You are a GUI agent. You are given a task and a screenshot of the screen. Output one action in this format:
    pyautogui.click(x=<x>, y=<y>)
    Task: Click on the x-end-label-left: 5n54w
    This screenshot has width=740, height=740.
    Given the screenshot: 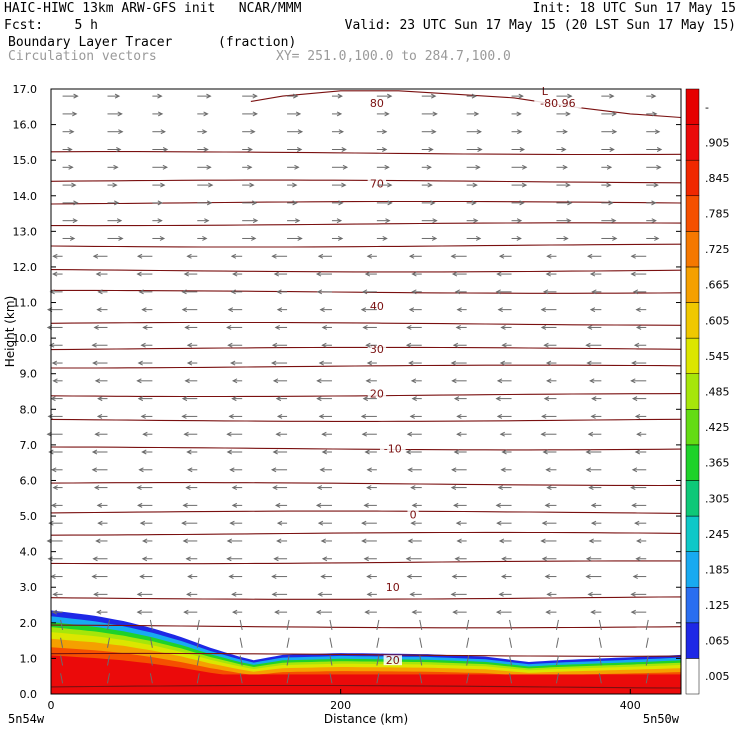 What is the action you would take?
    pyautogui.click(x=26, y=719)
    